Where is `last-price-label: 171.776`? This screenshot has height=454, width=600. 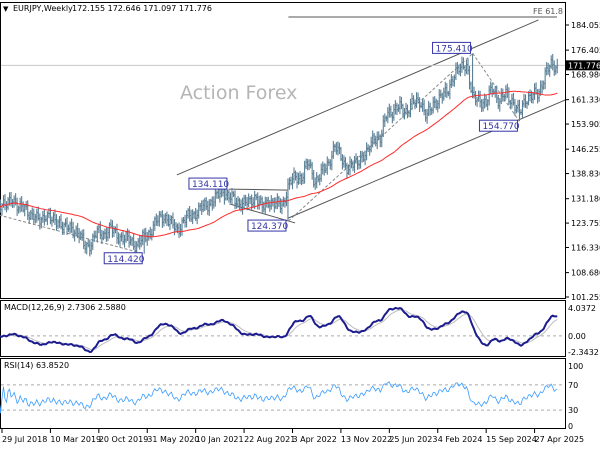 last-price-label: 171.776 is located at coordinates (584, 65).